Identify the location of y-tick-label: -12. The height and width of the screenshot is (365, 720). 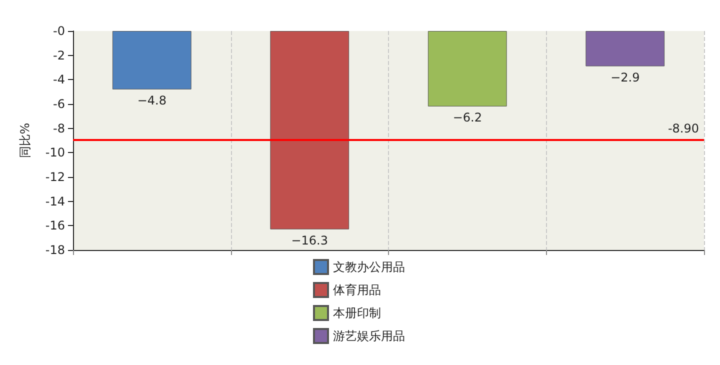
(55, 177).